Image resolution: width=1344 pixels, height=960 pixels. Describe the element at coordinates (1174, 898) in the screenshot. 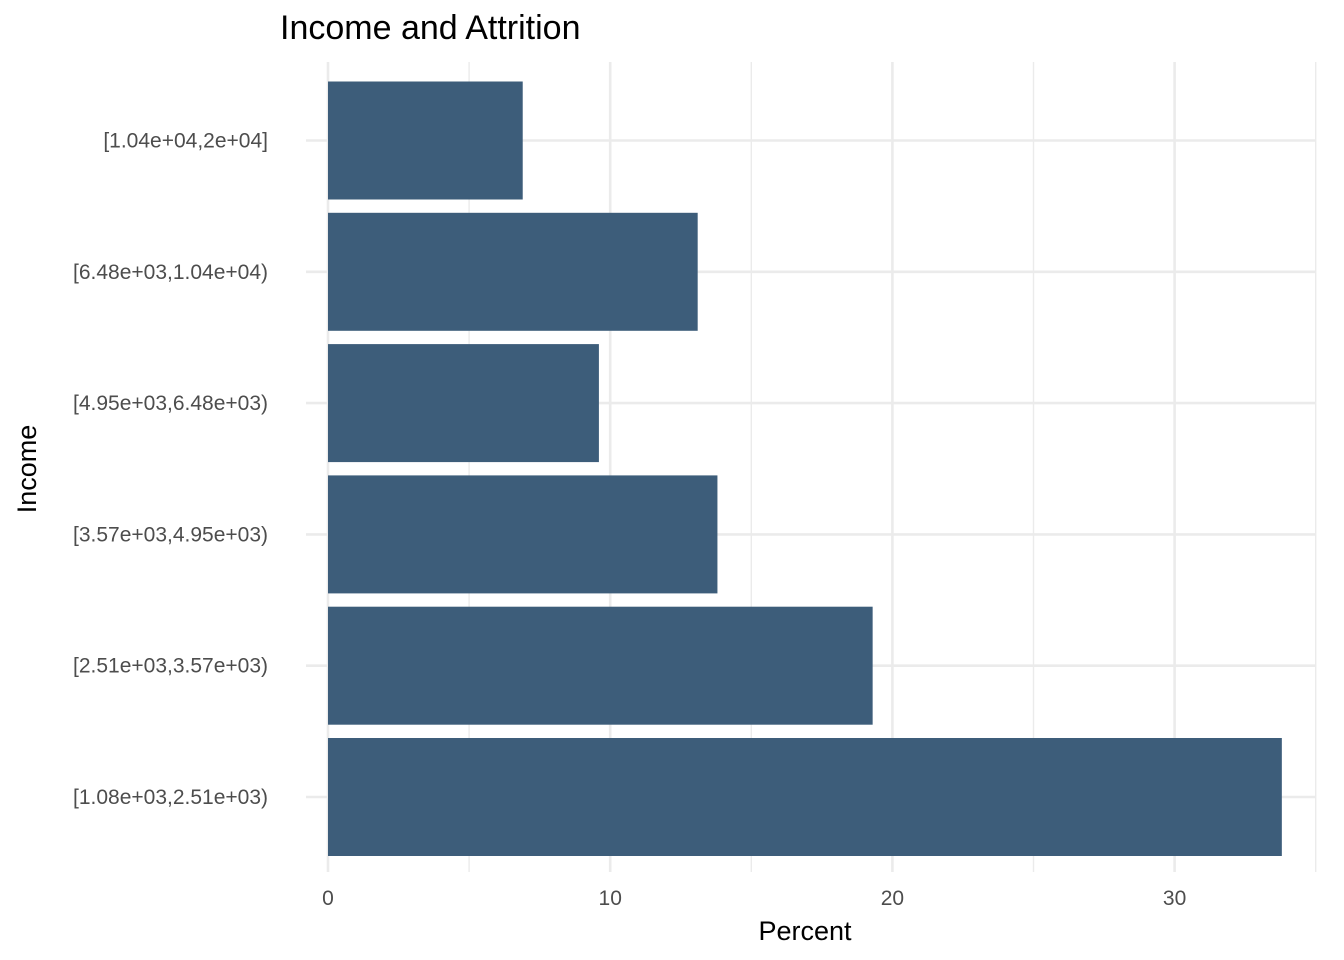

I see `x-tick-label: 30` at that location.